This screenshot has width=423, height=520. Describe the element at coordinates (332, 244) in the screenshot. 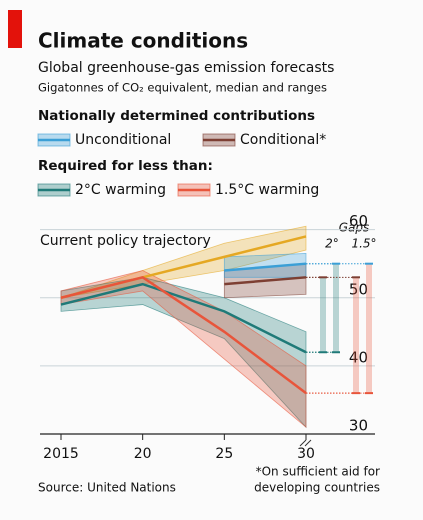

I see `gap-label: 2°` at that location.